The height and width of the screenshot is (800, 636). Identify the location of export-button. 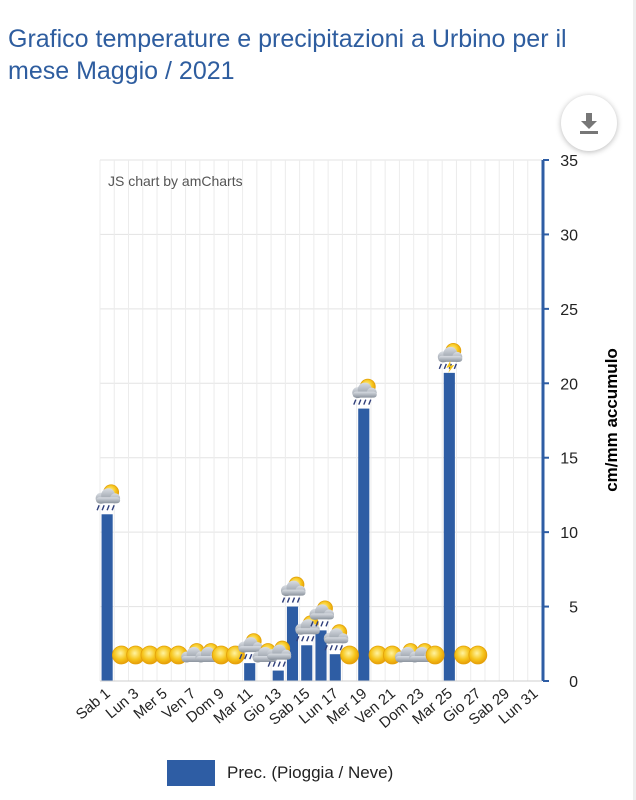
(589, 123).